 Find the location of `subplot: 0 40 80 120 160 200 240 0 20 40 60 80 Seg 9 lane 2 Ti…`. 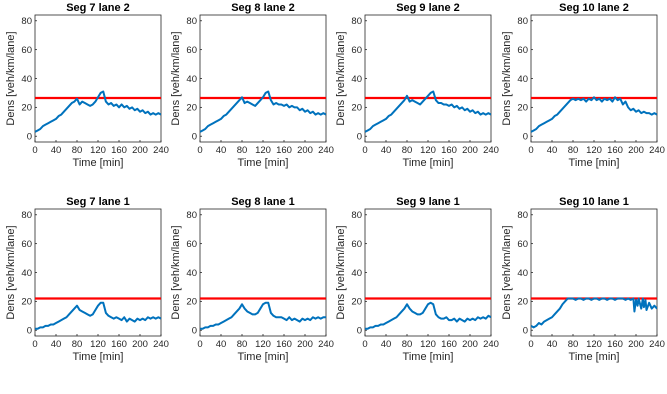

subplot: 0 40 80 120 160 200 240 0 20 40 60 80 Seg 9 lane 2 Ti… is located at coordinates (417, 85).